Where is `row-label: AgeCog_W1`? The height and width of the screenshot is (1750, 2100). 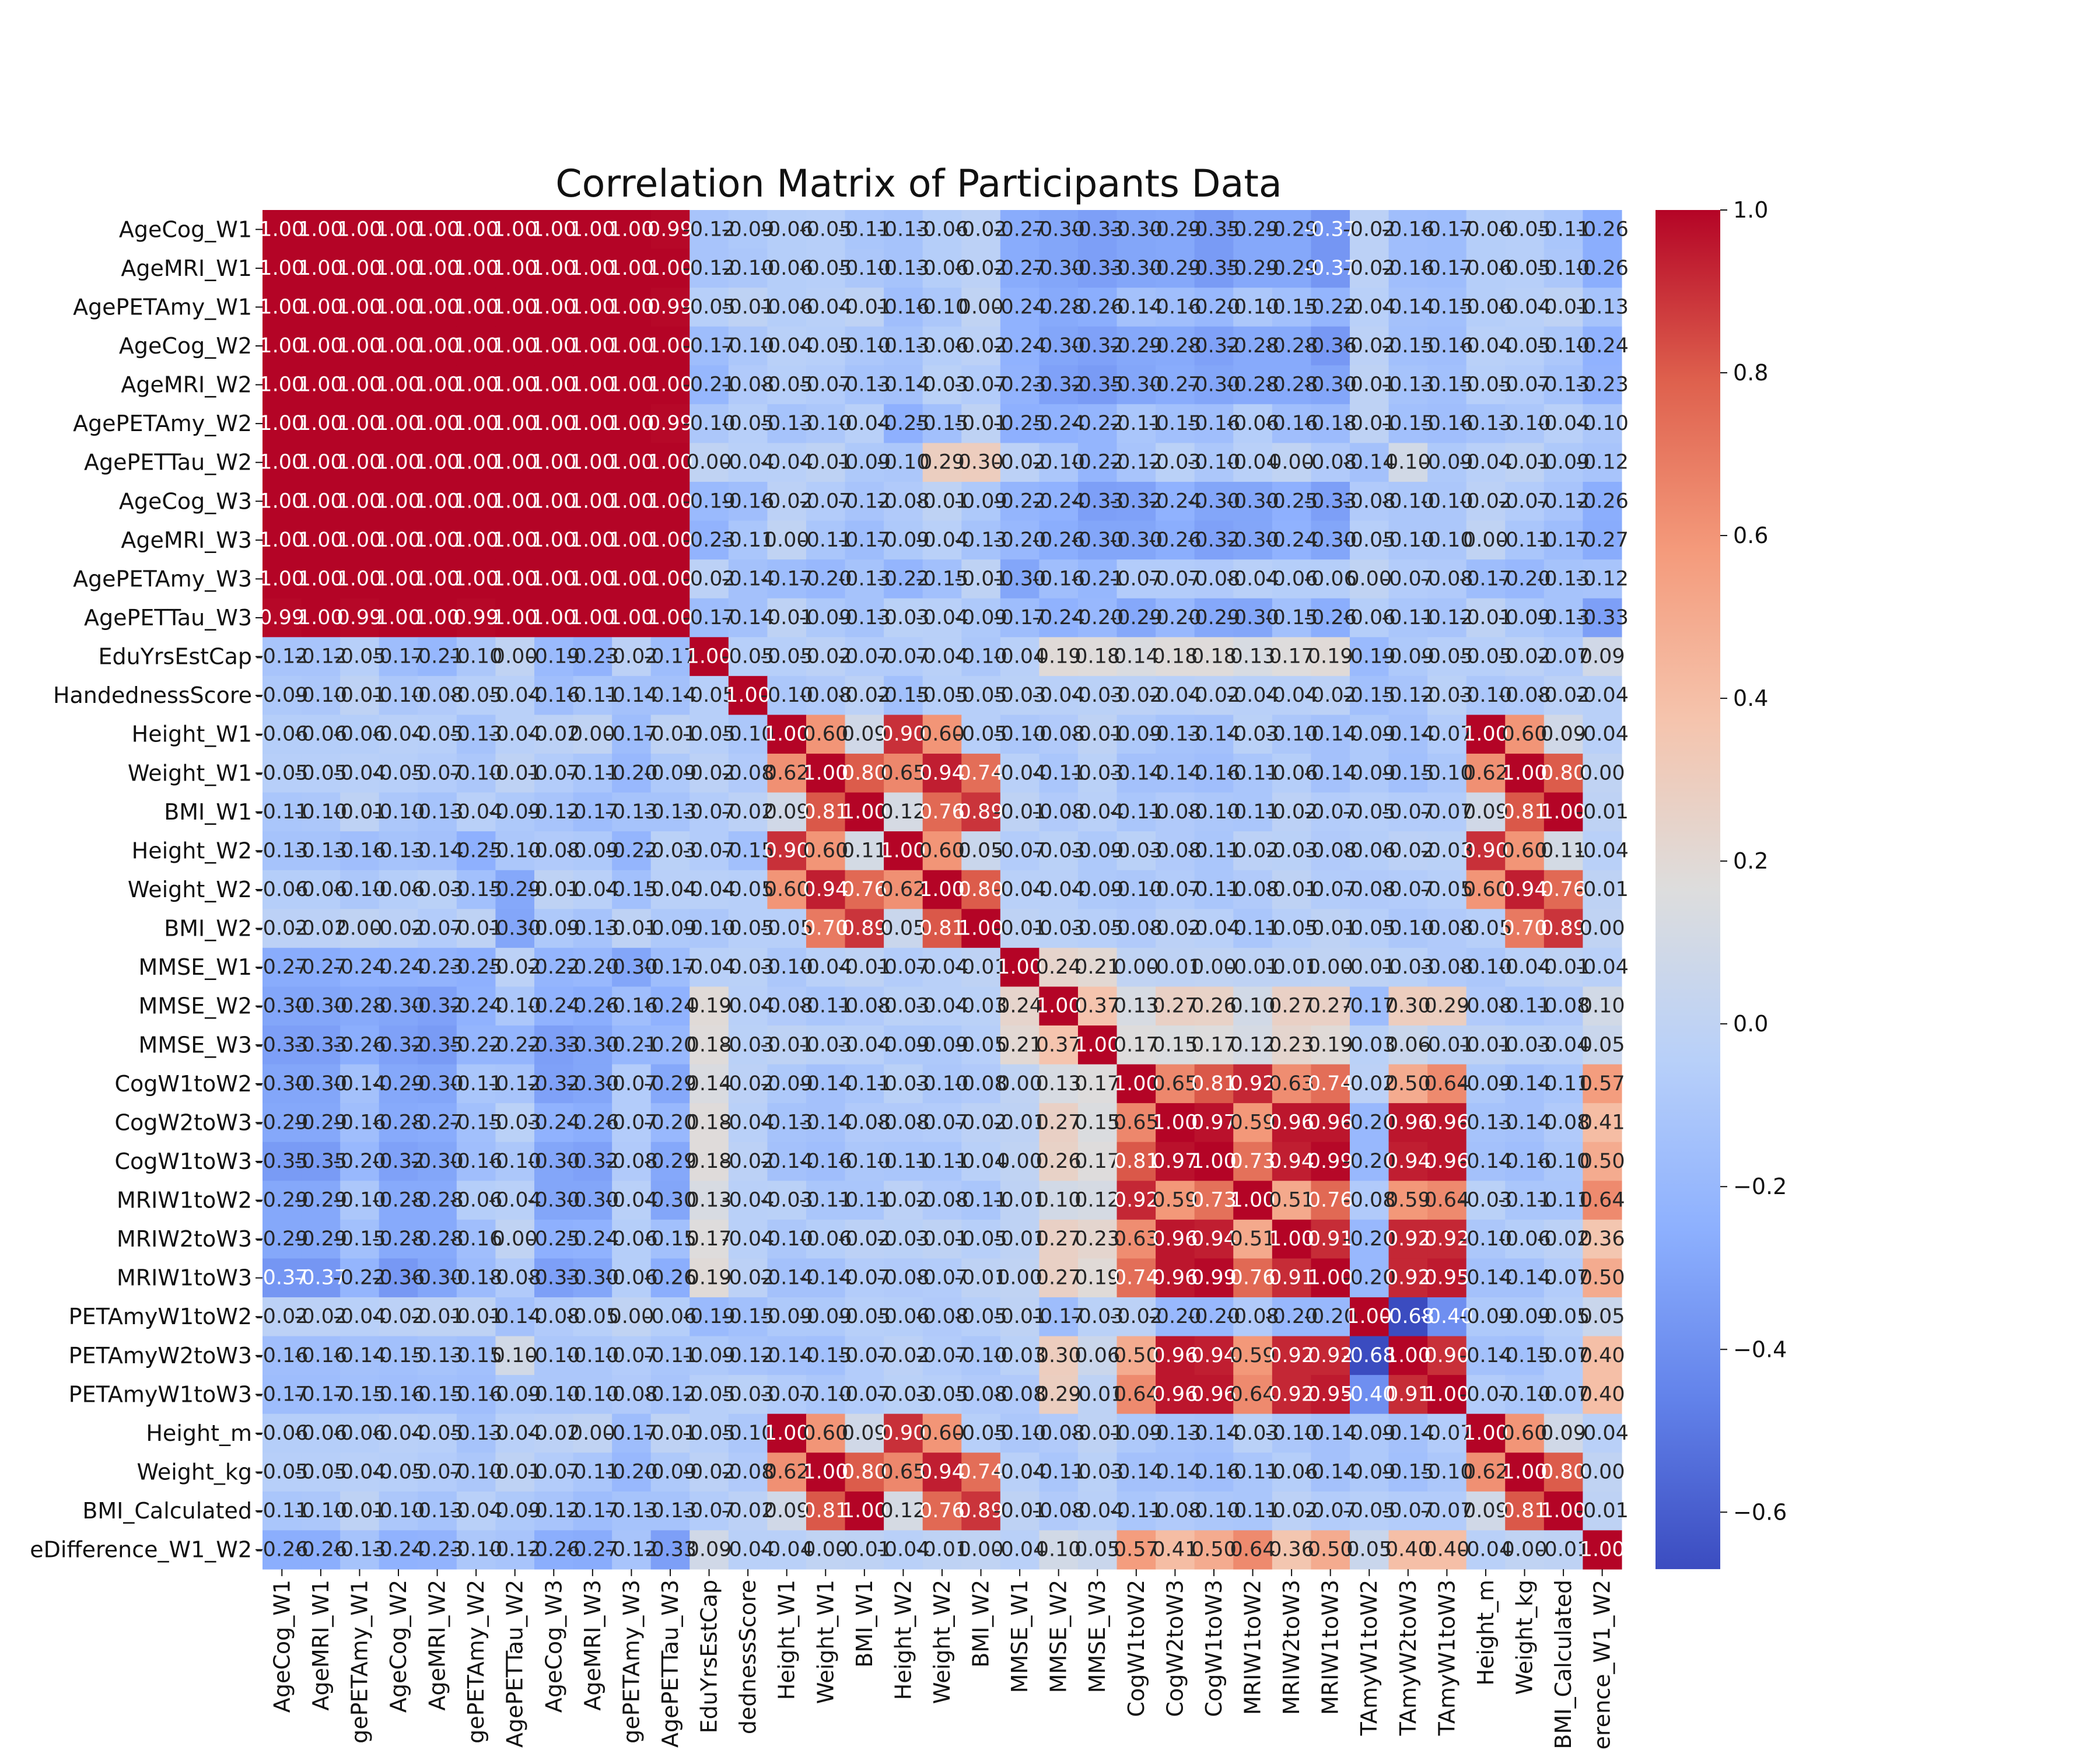 row-label: AgeCog_W1 is located at coordinates (185, 229).